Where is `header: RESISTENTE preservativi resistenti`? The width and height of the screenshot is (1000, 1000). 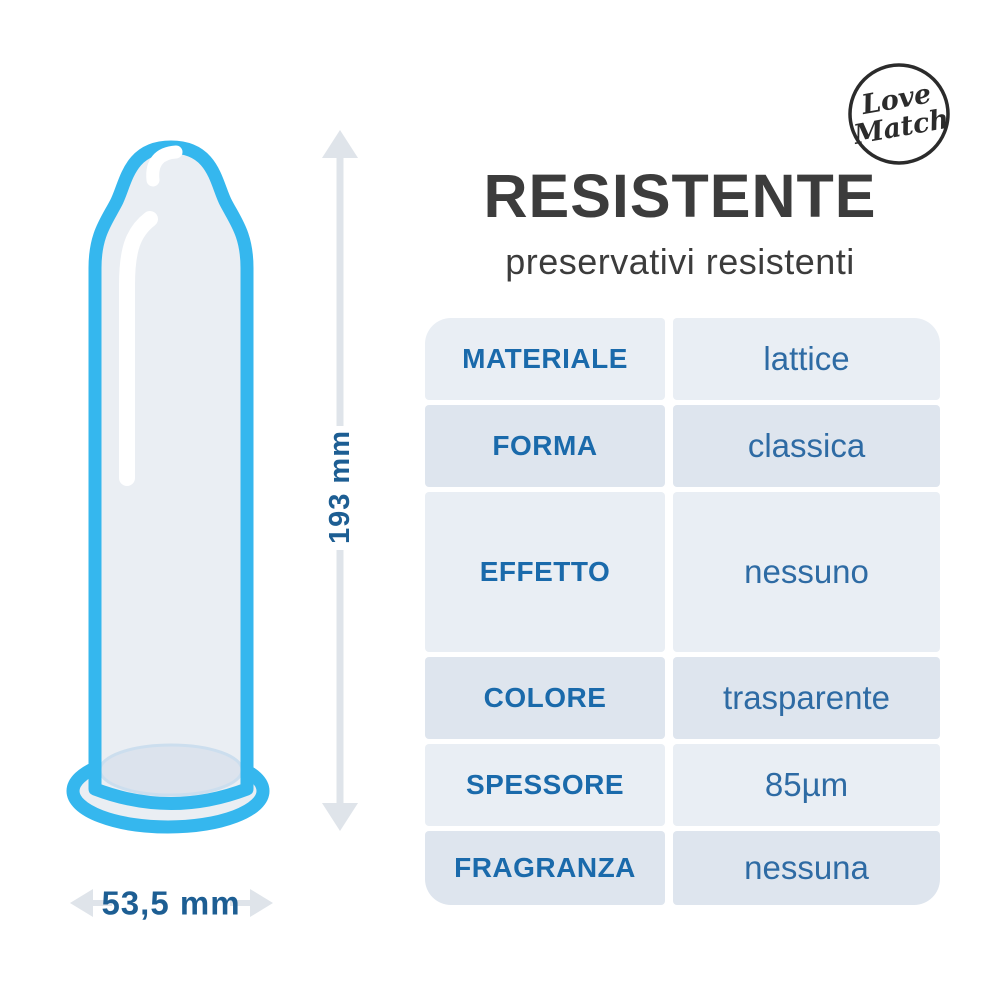
header: RESISTENTE preservativi resistenti is located at coordinates (680, 224).